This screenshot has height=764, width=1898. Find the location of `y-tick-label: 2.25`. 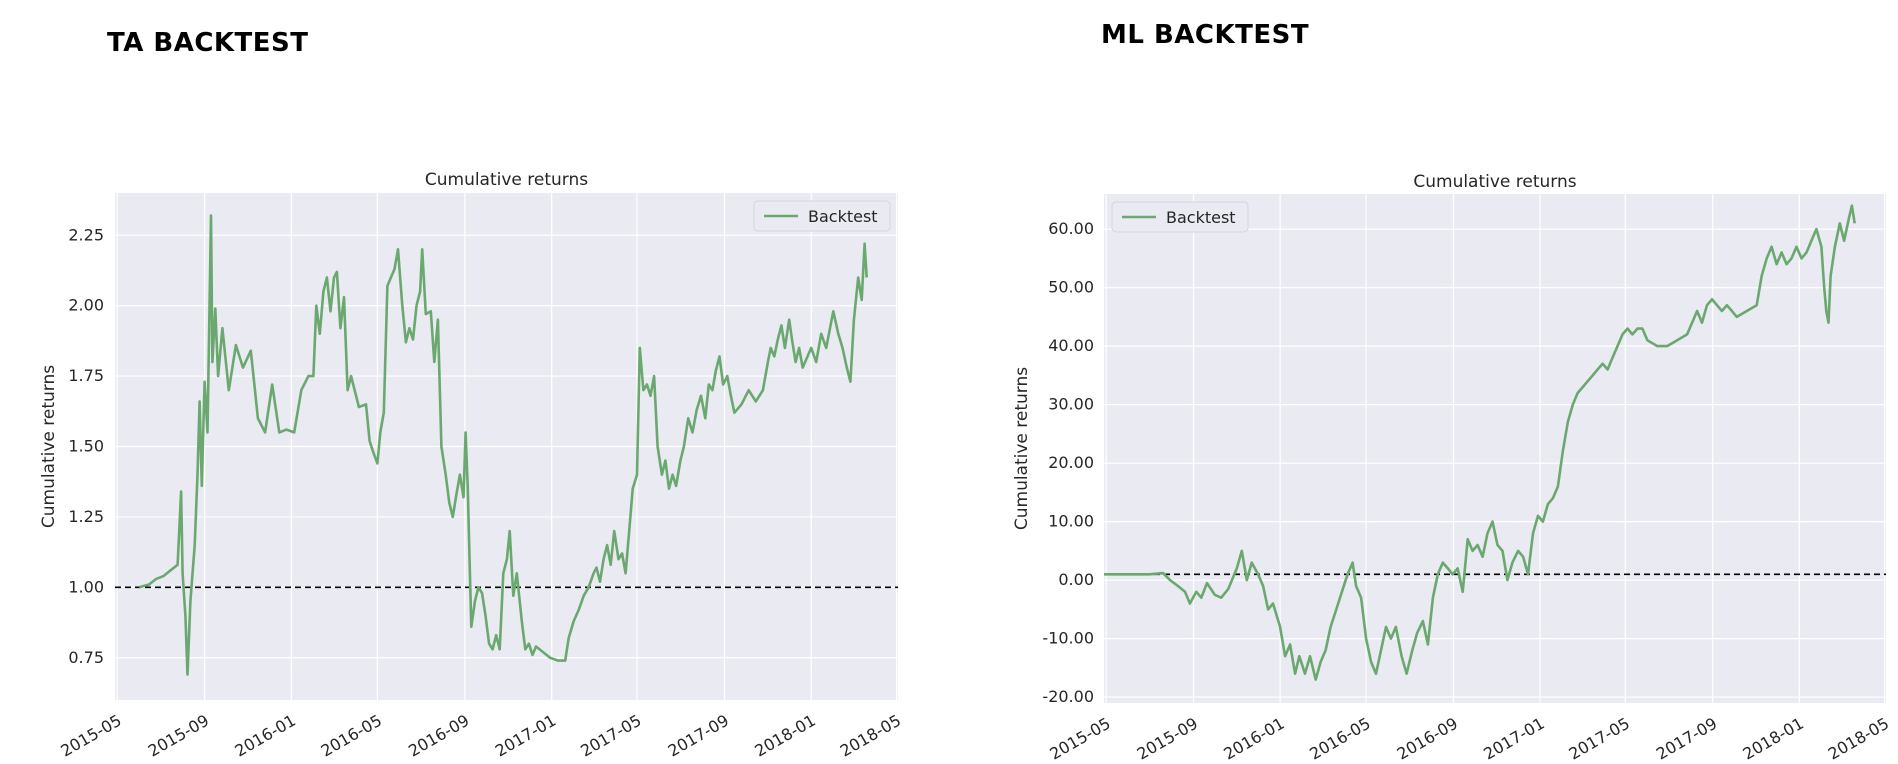

y-tick-label: 2.25 is located at coordinates (86, 234).